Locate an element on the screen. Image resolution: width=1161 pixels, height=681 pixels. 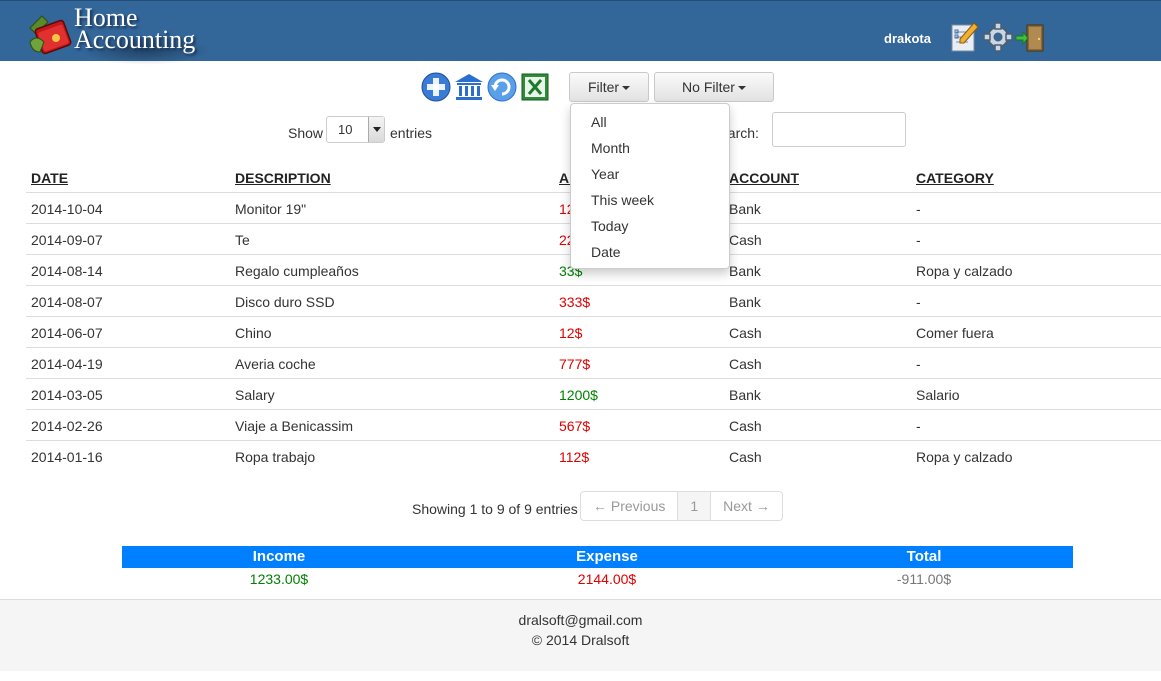
entries-label: entries is located at coordinates (411, 133).